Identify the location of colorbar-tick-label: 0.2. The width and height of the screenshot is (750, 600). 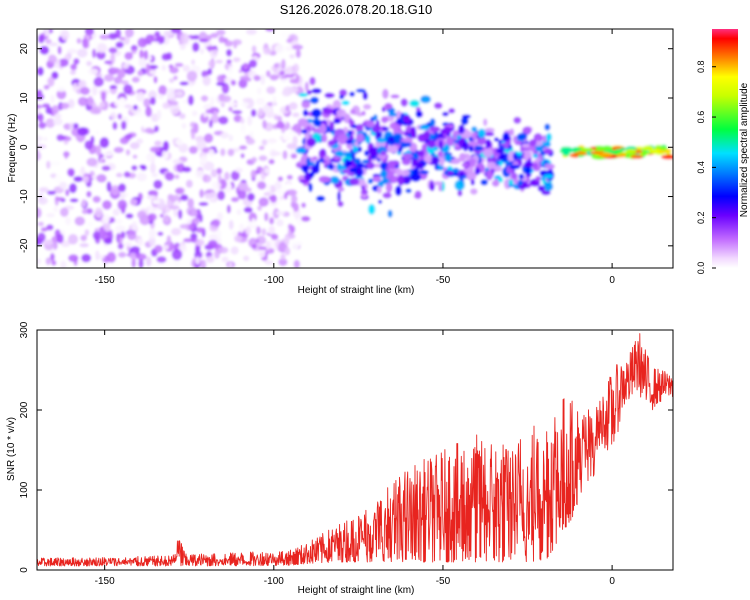
(701, 217).